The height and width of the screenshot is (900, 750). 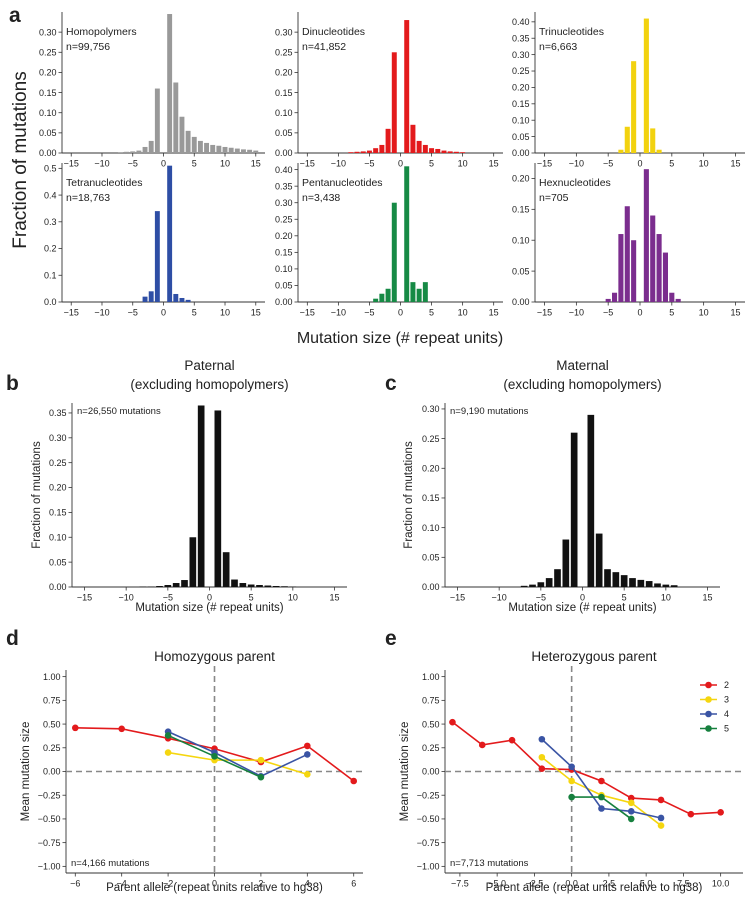 What do you see at coordinates (353, 884) in the screenshot?
I see `x-tick-label: 6` at bounding box center [353, 884].